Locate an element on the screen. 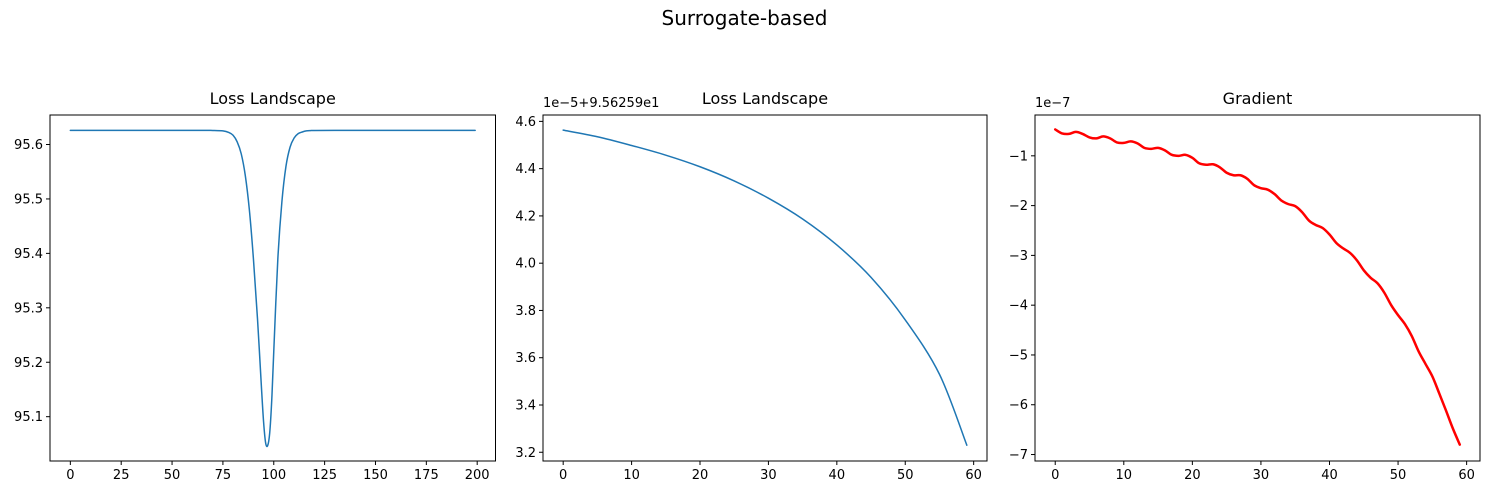  y-tick-label: −3 is located at coordinates (1018, 256).